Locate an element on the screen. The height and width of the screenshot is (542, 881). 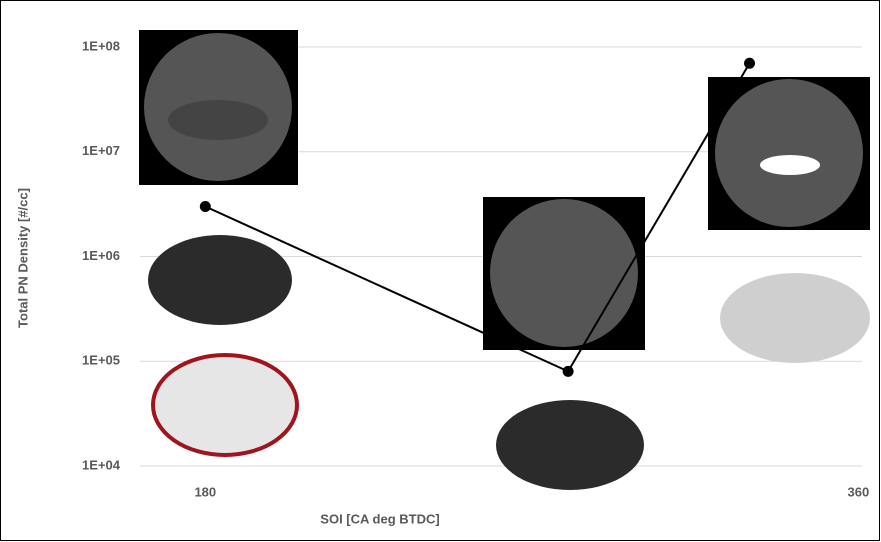
y-axis-label: Total PN Density [#/cc] is located at coordinates (22, 258).